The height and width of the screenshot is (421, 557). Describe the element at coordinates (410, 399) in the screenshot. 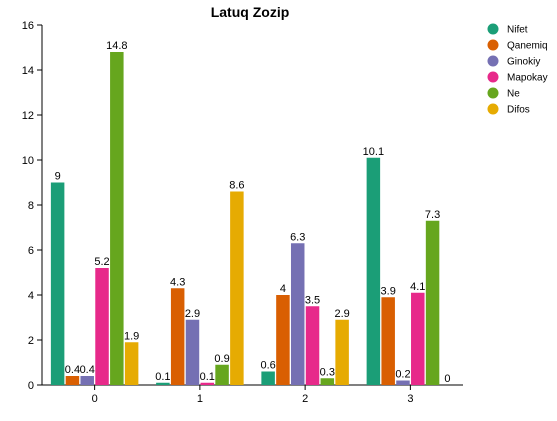

I see `x-tick-label: 3` at that location.